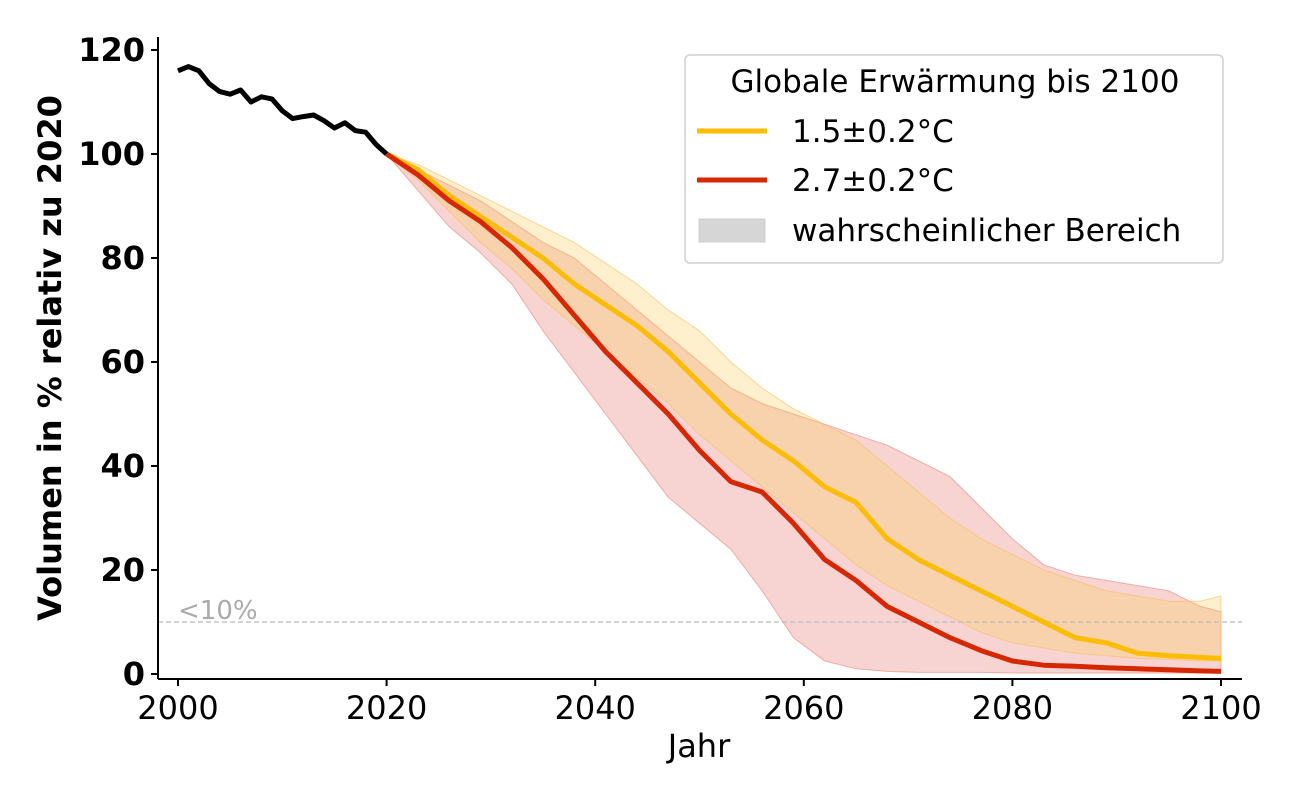  Describe the element at coordinates (111, 50) in the screenshot. I see `y-tick-label: 120` at that location.